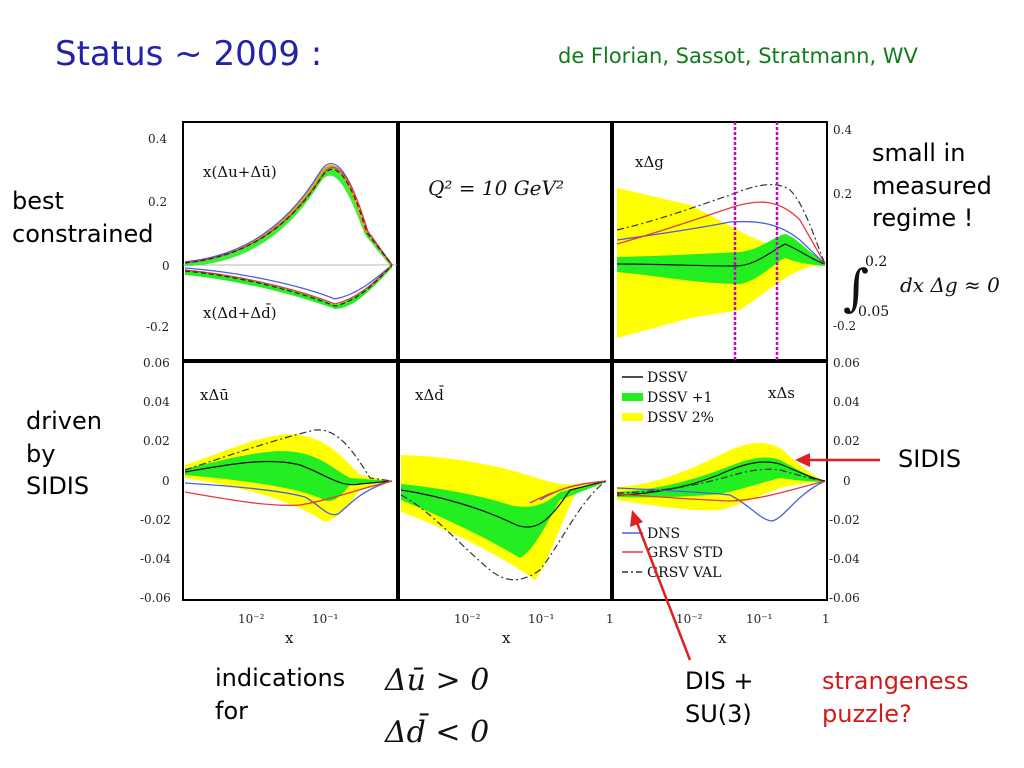  What do you see at coordinates (289, 638) in the screenshot?
I see `xlabel-l: x` at bounding box center [289, 638].